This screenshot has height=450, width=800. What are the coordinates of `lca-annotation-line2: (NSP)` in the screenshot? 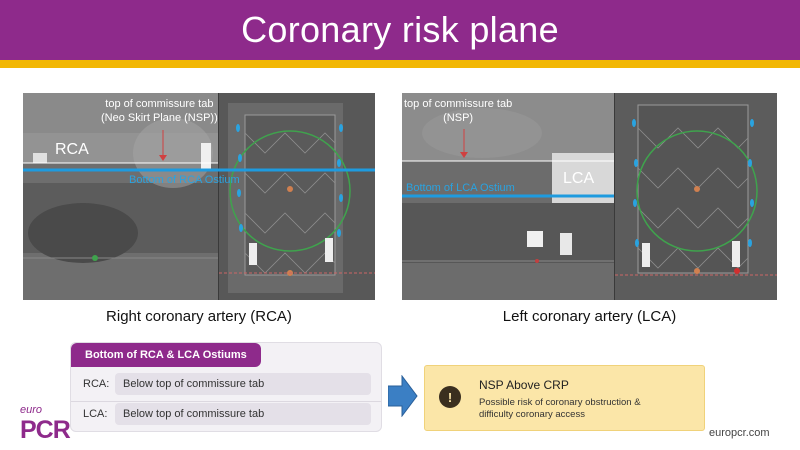 It's located at (458, 118).